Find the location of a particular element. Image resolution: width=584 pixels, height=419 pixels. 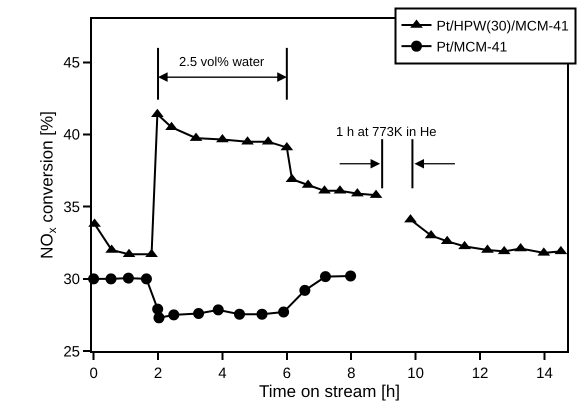

x-tick-label: 8 is located at coordinates (351, 373).